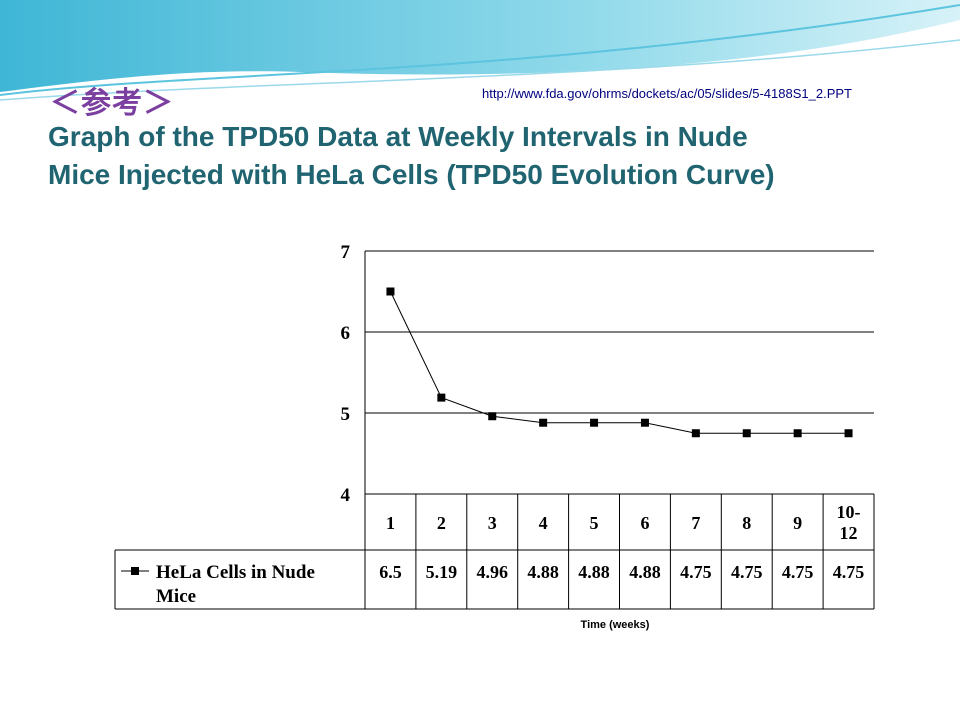 This screenshot has height=720, width=960. What do you see at coordinates (644, 523) in the screenshot?
I see `x-tick-label: 6` at bounding box center [644, 523].